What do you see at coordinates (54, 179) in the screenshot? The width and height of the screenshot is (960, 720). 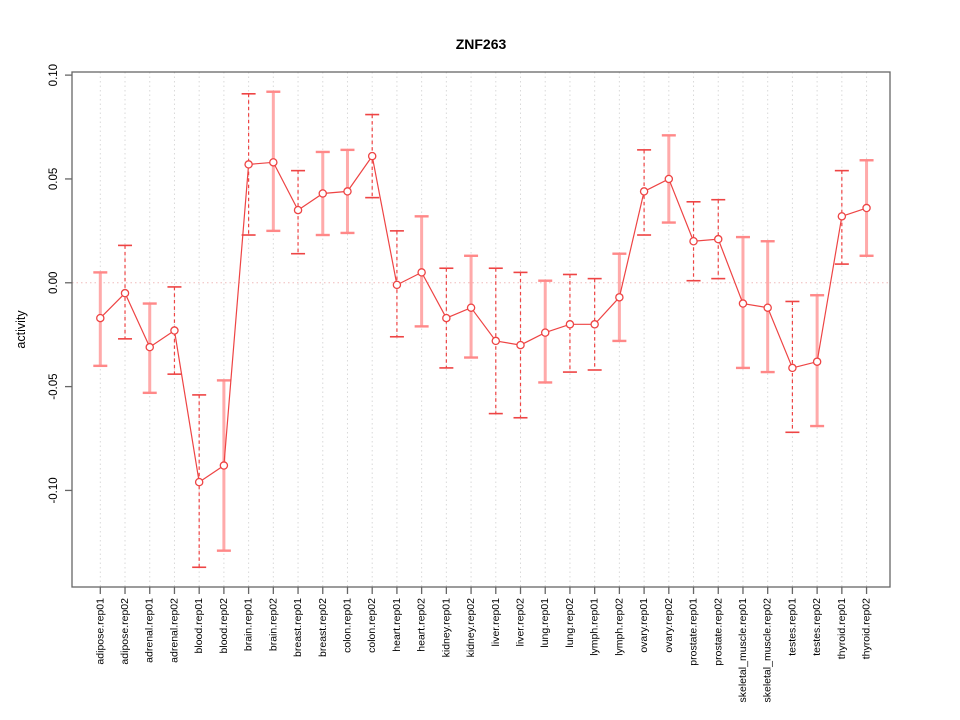 I see `y-tick-label: 0.05` at bounding box center [54, 179].